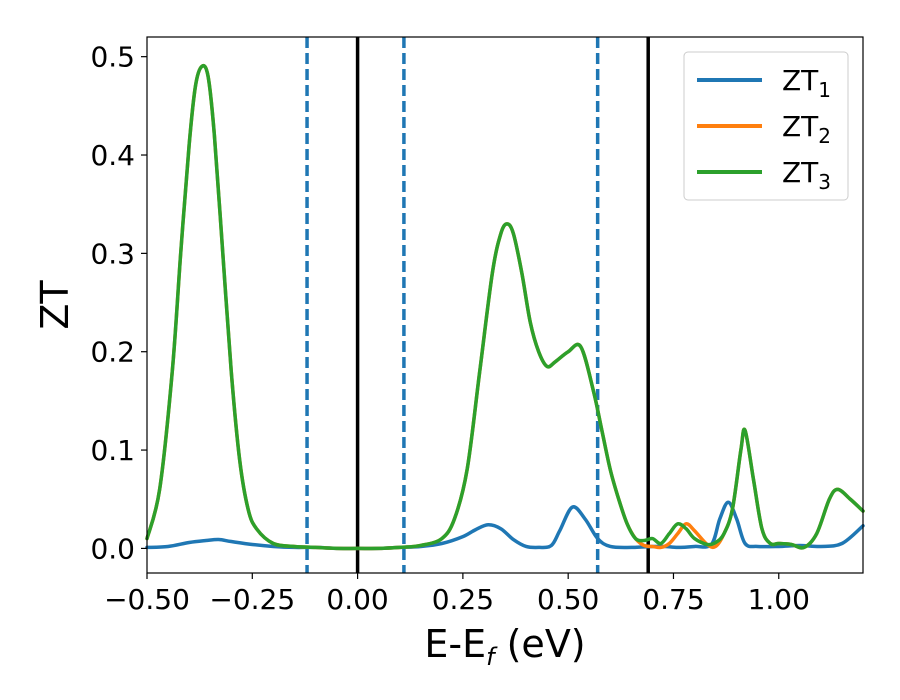 This screenshot has width=900, height=700. I want to click on legend-label-zt3: ZT3, so click(806, 175).